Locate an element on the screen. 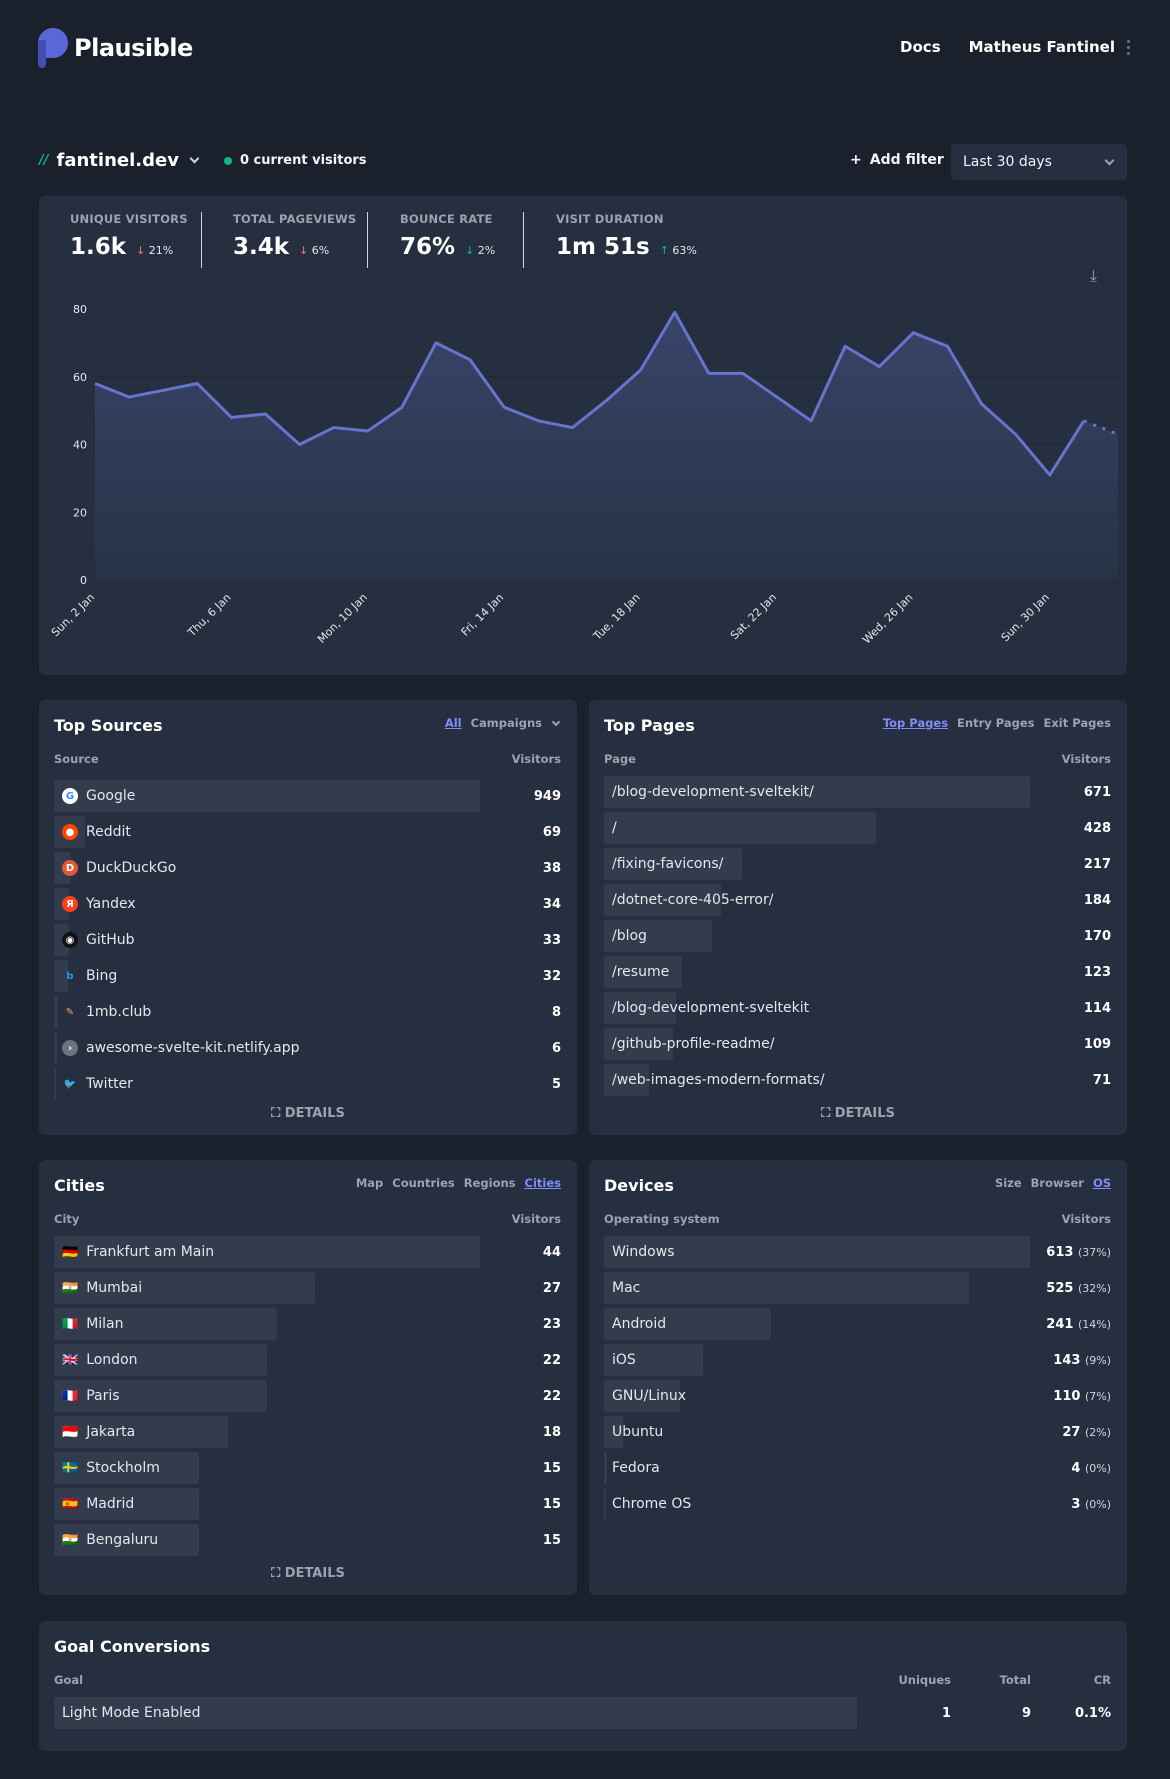 This screenshot has width=1170, height=1779. arrow-down-icon: ↓ is located at coordinates (470, 250).